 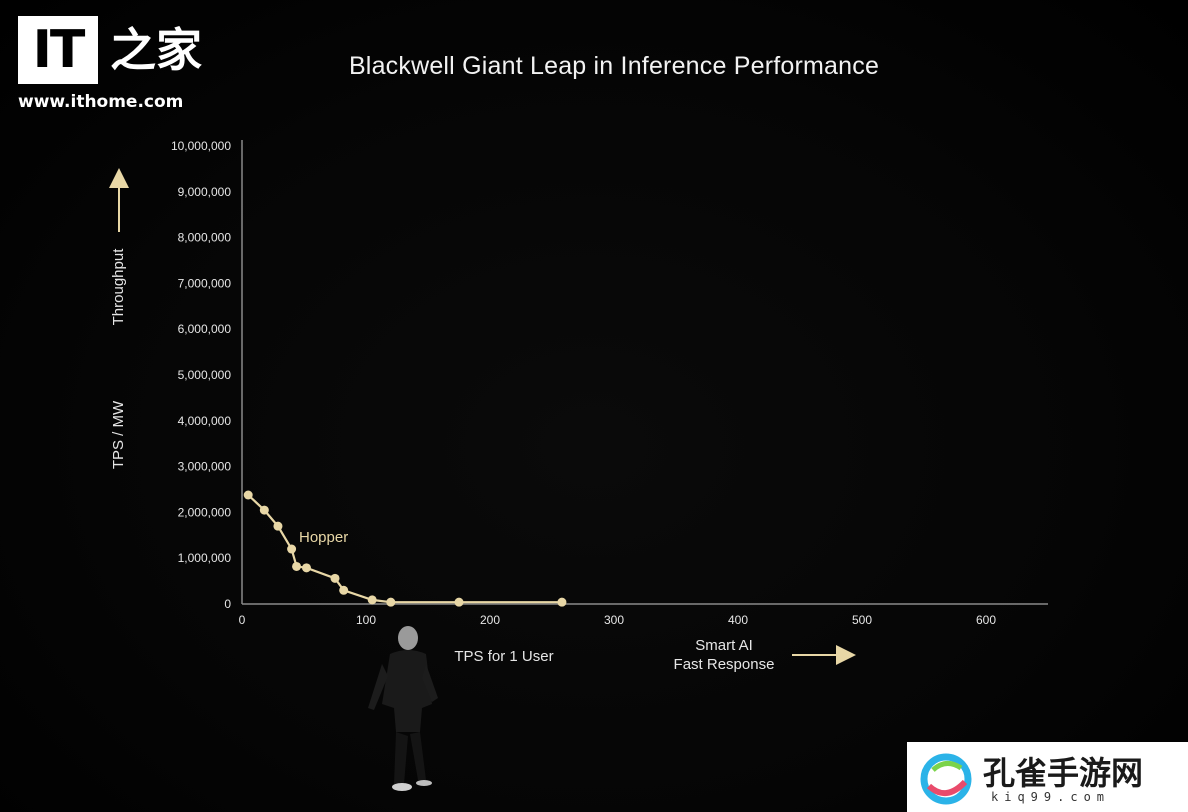 I want to click on x-tick-label: 0, so click(x=242, y=620).